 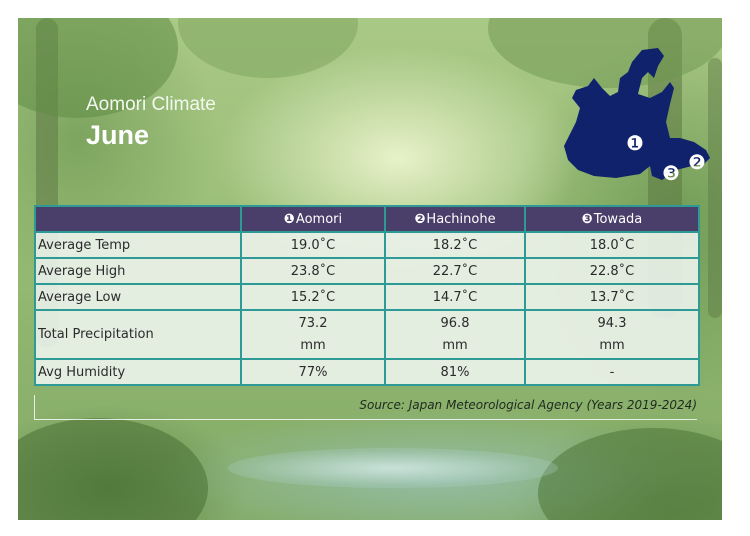 I want to click on table-cell: 23.8˚C, so click(x=313, y=271).